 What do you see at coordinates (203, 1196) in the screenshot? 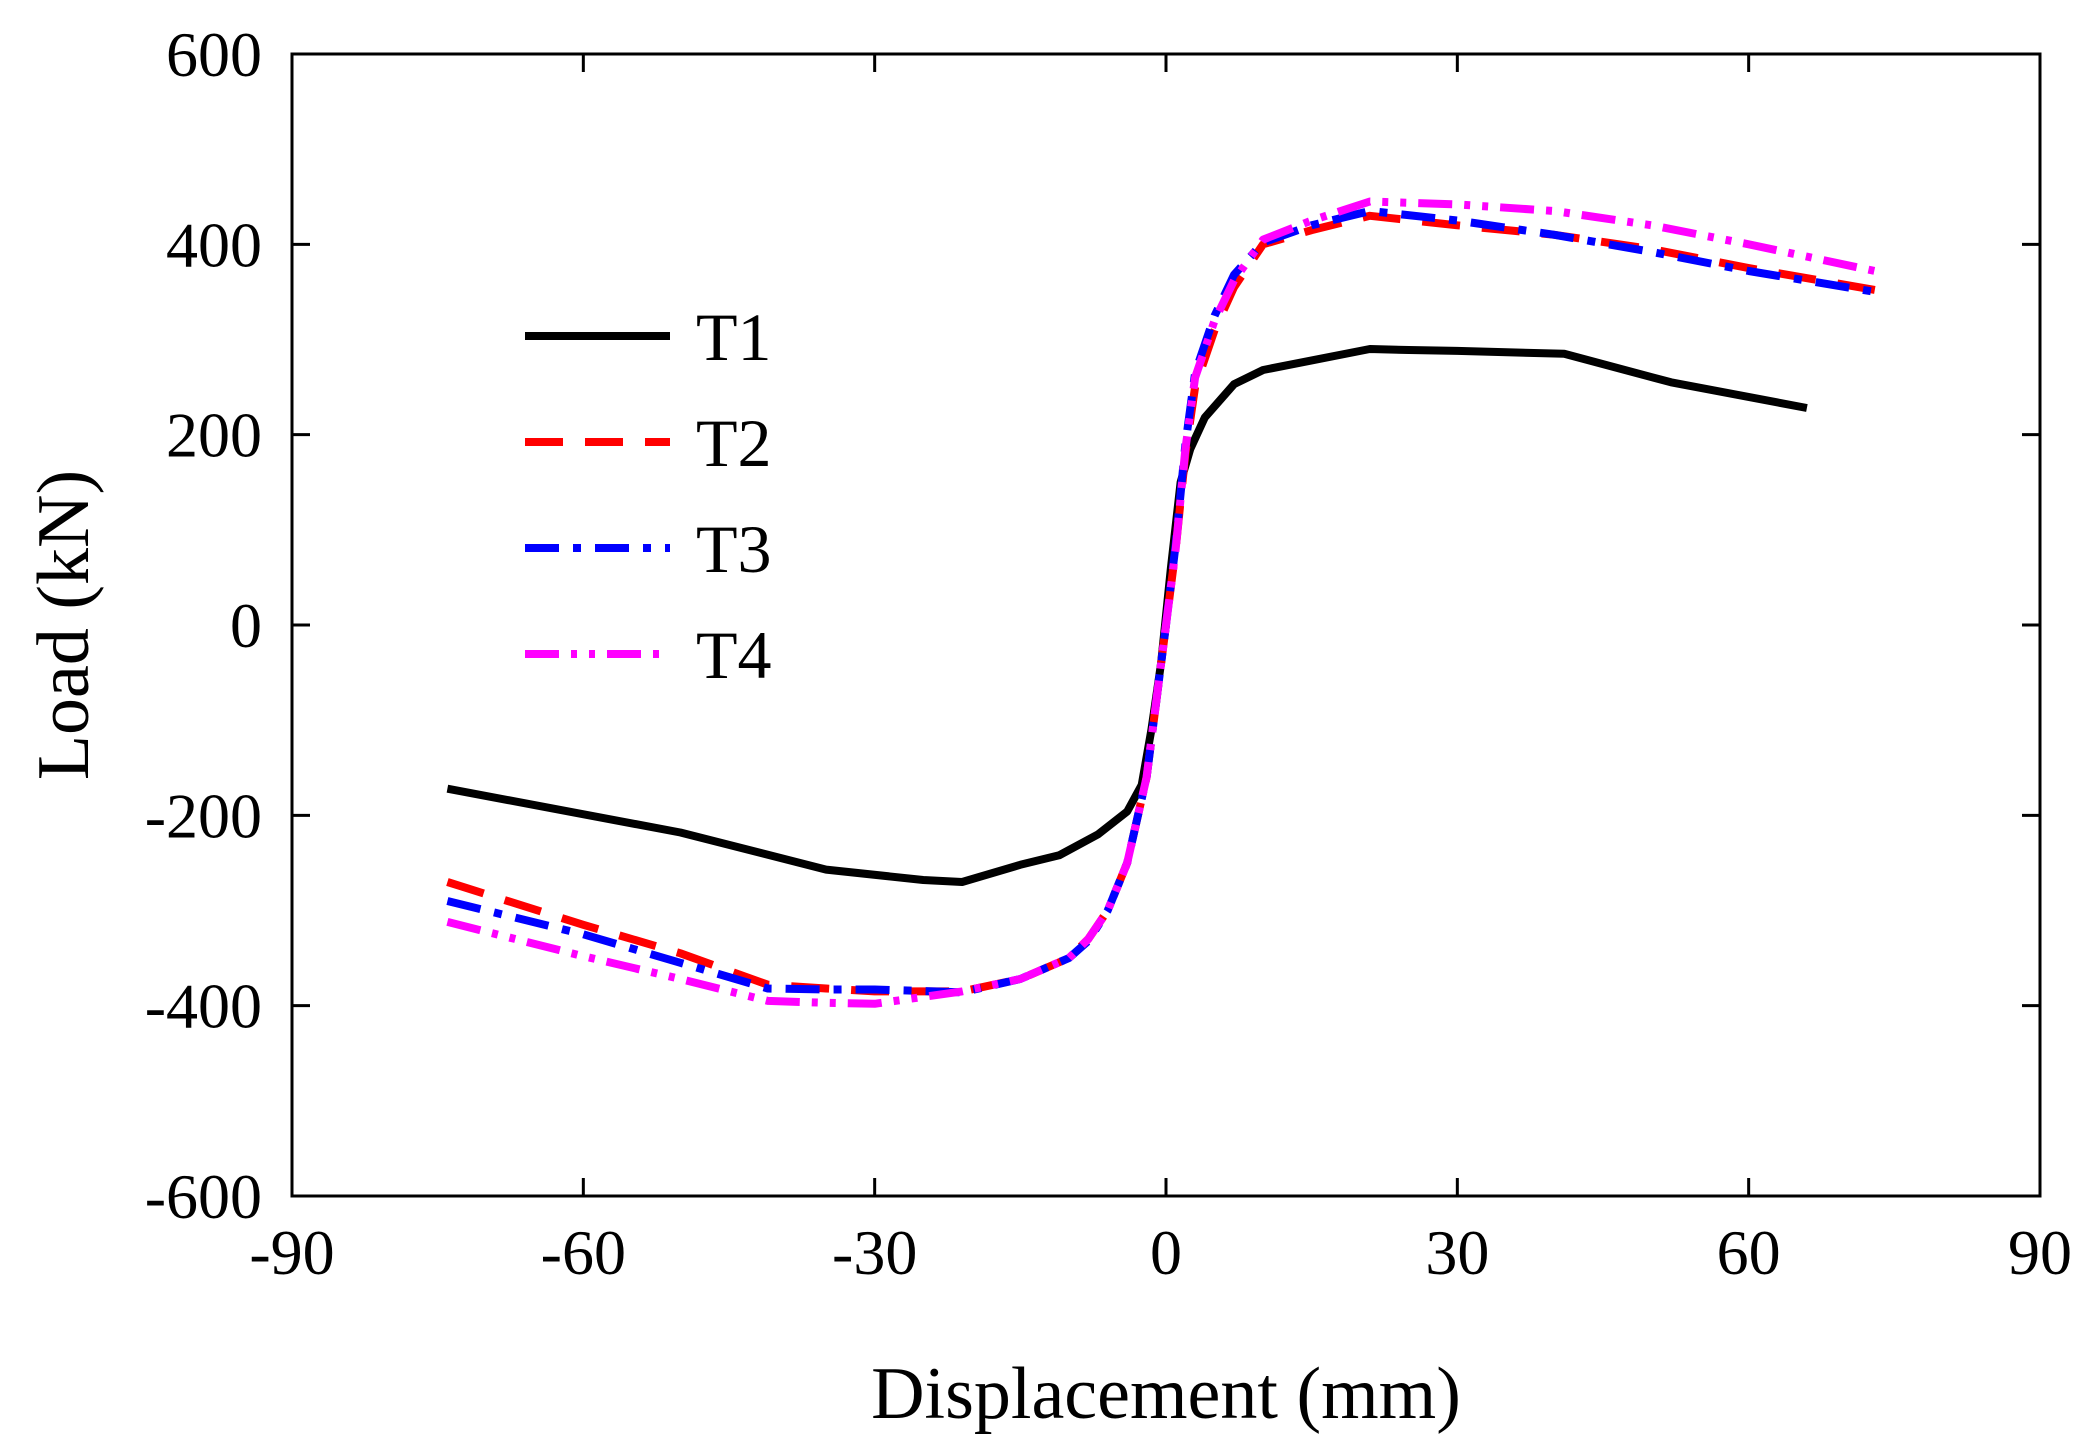
I see `y-tick-label: -600` at bounding box center [203, 1196].